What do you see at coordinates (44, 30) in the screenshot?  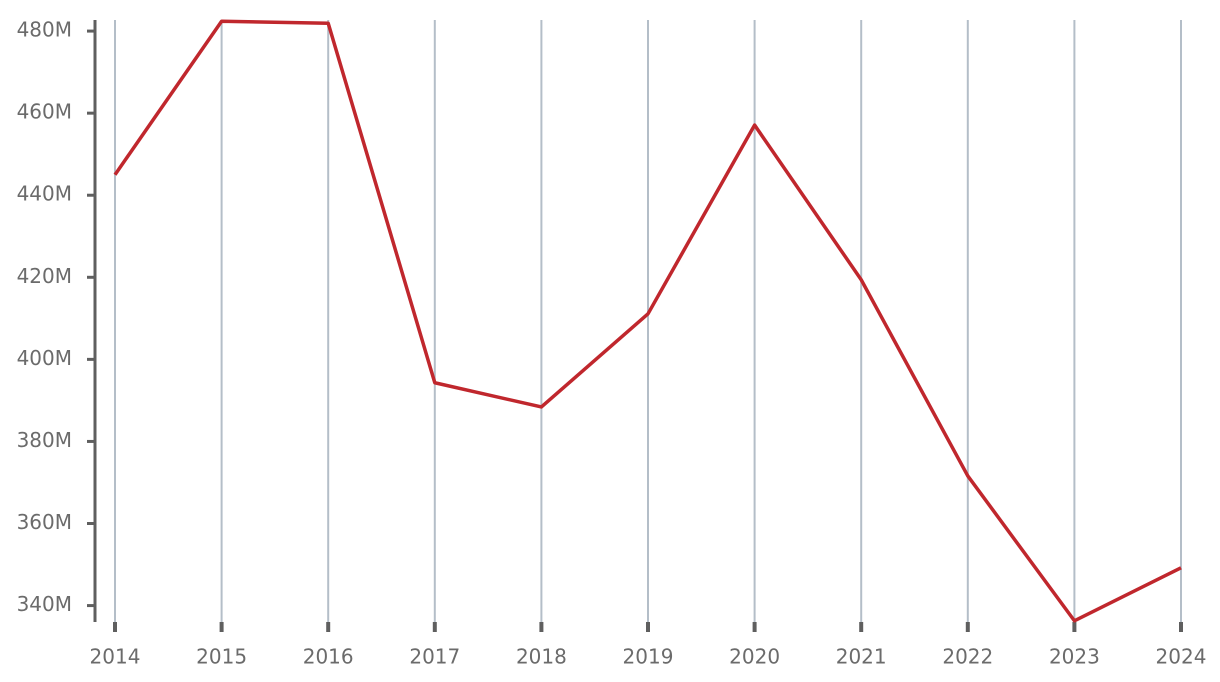 I see `y-tick-label: 480M` at bounding box center [44, 30].